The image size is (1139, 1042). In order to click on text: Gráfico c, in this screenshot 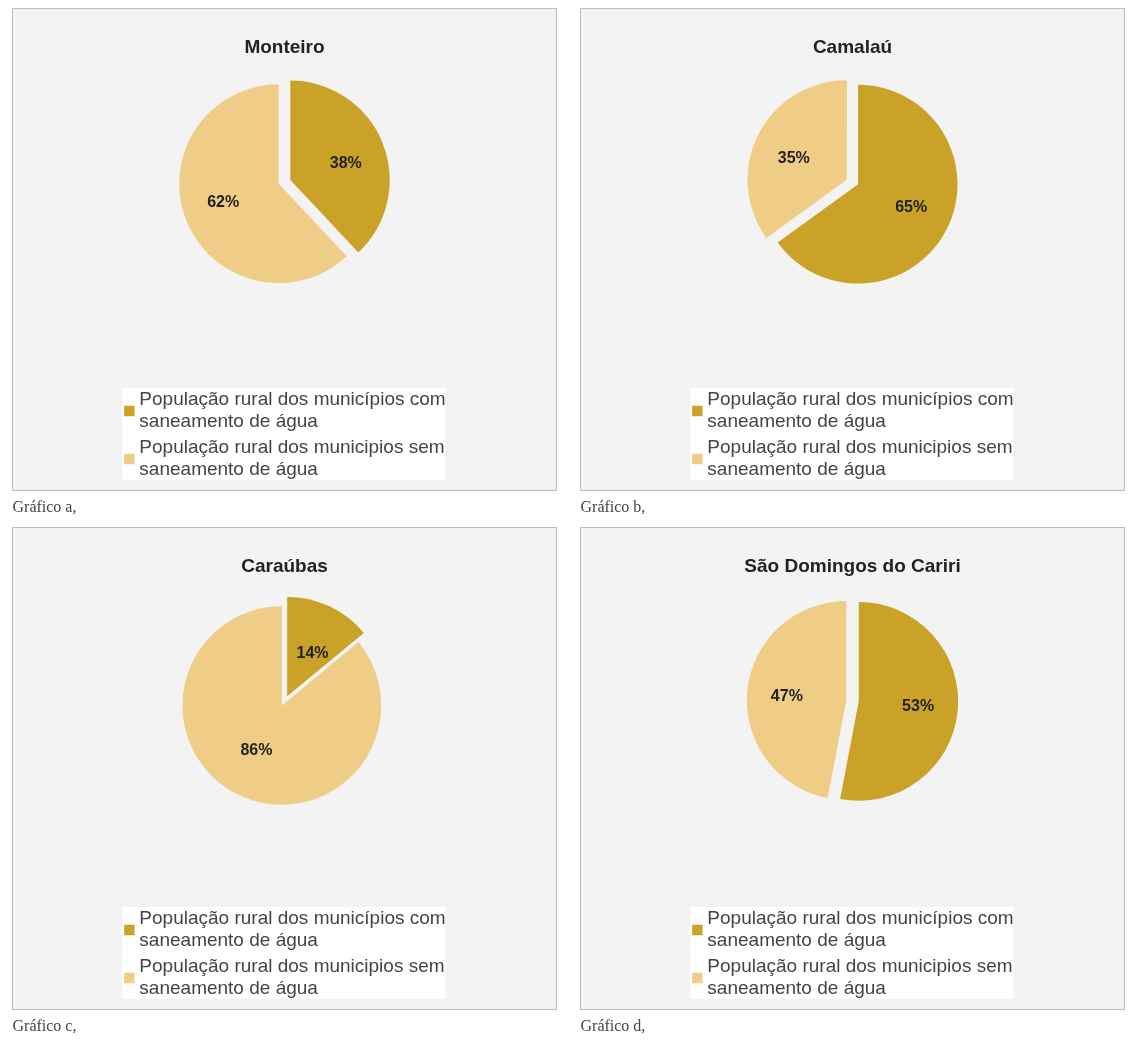, I will do `click(44, 1025)`.